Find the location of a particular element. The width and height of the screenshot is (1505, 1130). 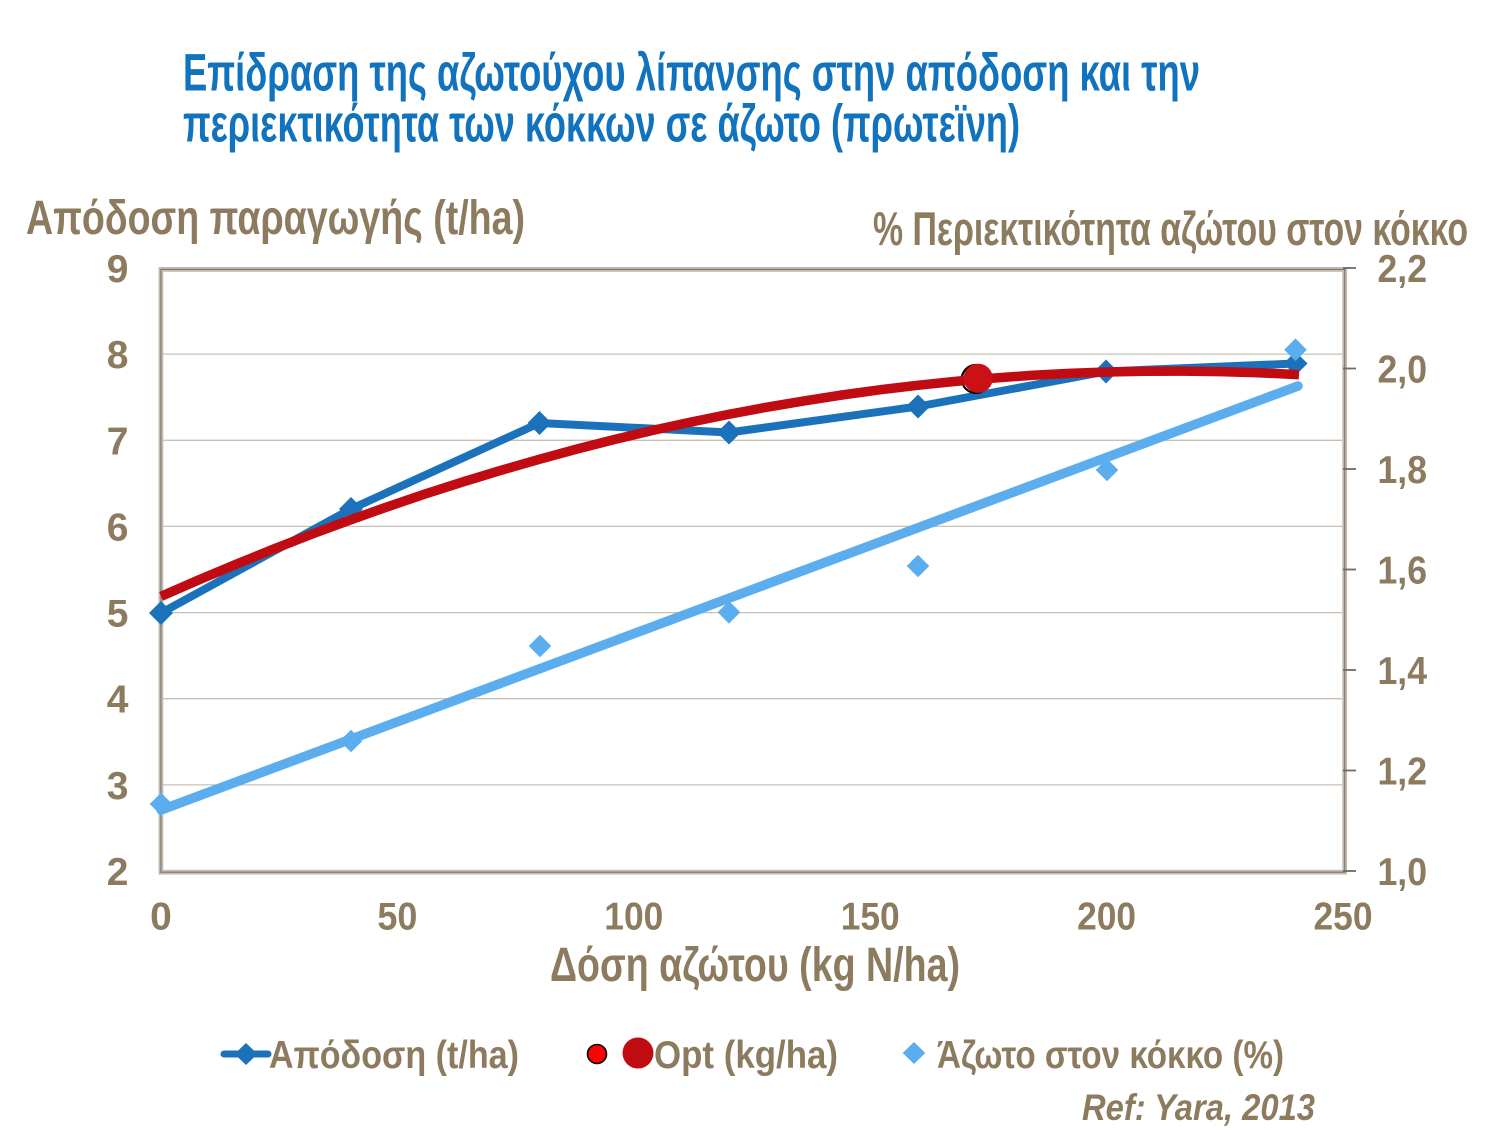

svg-text: 150 is located at coordinates (870, 917).